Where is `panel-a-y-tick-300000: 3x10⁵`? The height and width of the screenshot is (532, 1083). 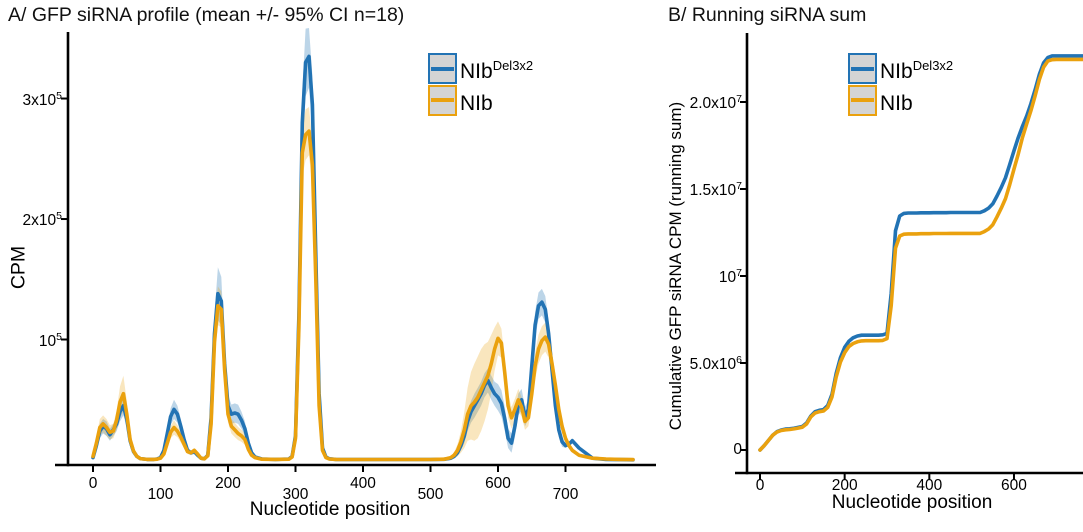
panel-a-y-tick-300000: 3x10⁵ is located at coordinates (42, 99).